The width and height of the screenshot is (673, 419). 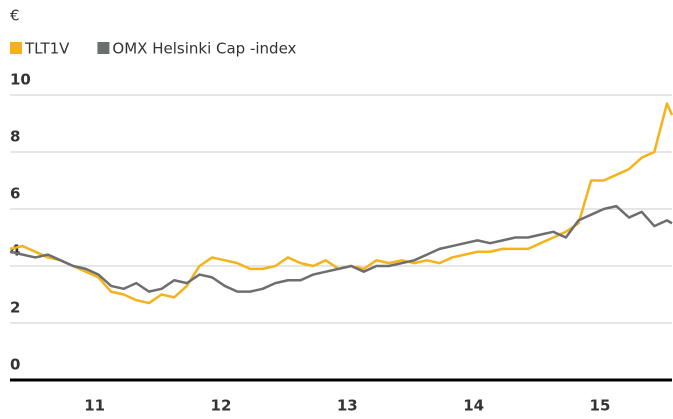 I want to click on x-tick-label: 12, so click(x=221, y=406).